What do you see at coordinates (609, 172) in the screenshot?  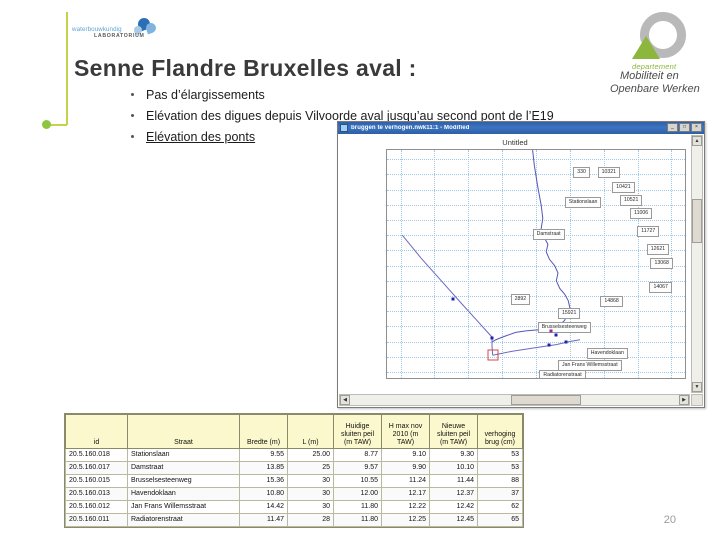 I see `map-label: 10321` at bounding box center [609, 172].